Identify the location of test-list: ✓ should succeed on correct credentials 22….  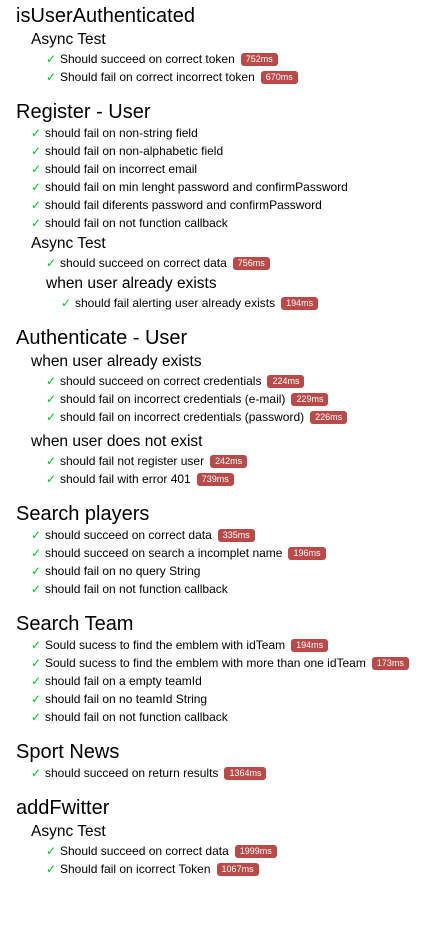
(223, 399).